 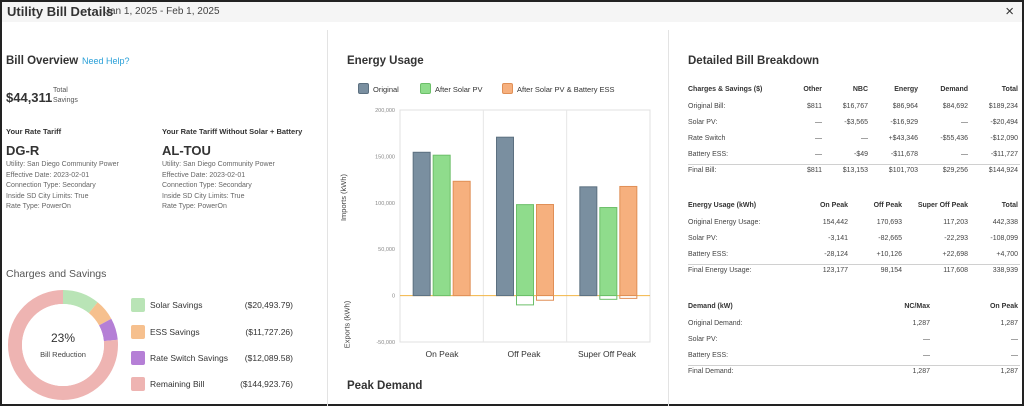 What do you see at coordinates (942, 205) in the screenshot?
I see `table-header: Super Off Peak` at bounding box center [942, 205].